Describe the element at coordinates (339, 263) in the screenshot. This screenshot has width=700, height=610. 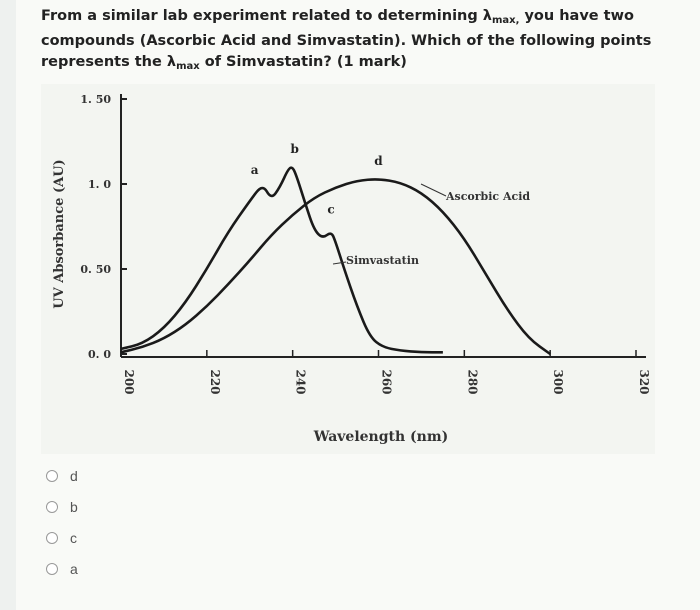
I see `simvastatin-annotation-leader` at that location.